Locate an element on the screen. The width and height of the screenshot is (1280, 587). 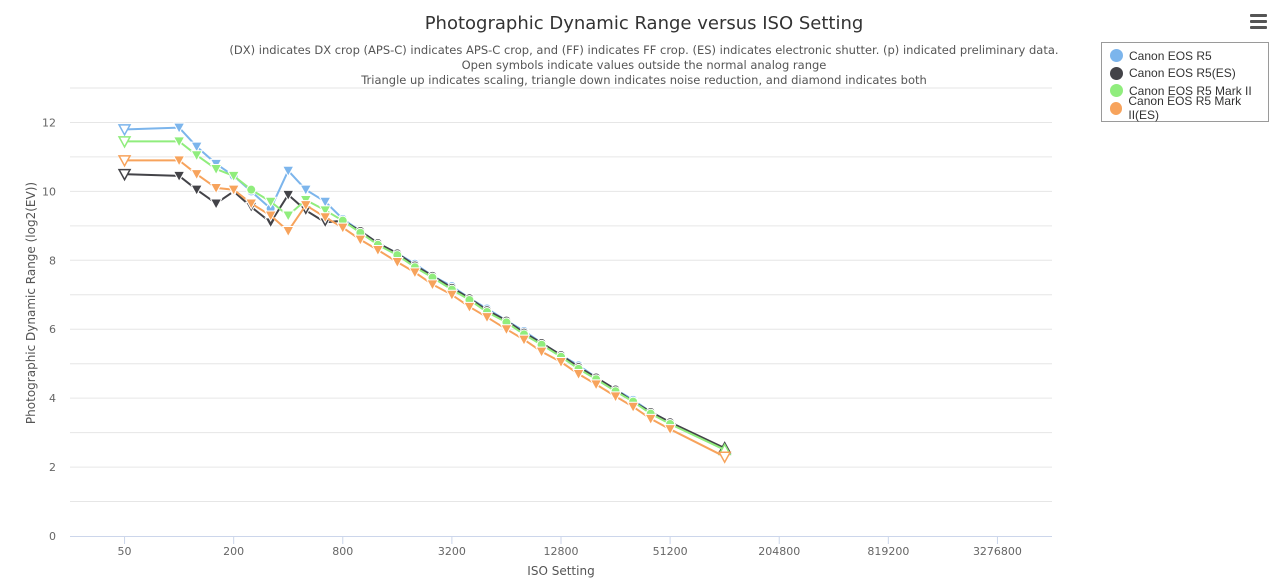
legend-item-canon-eos-r5-es: Canon EOS R5(ES) is located at coordinates (1189, 74).